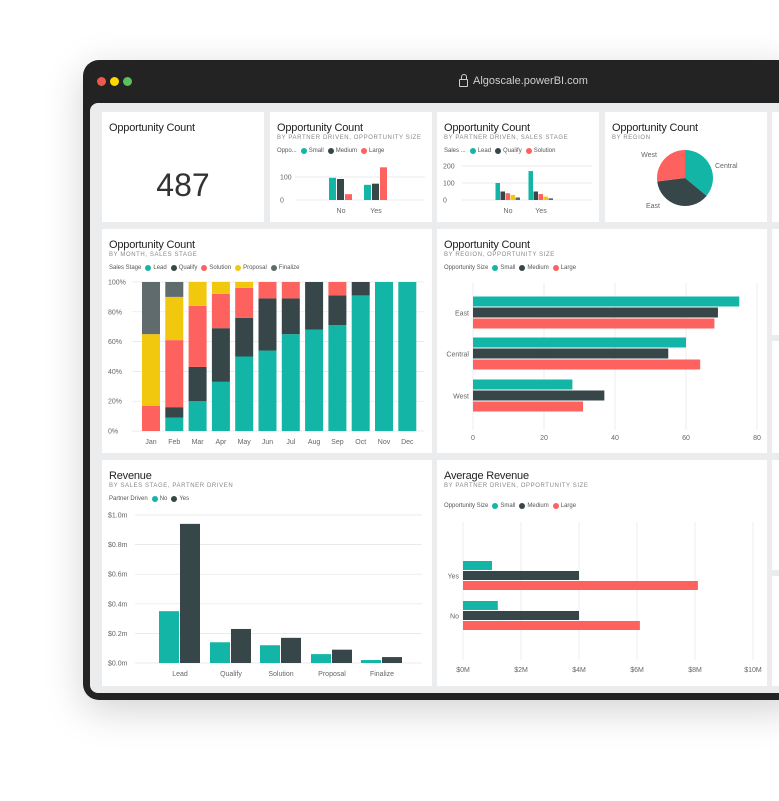 This screenshot has width=779, height=801. What do you see at coordinates (314, 380) in the screenshot?
I see `bar-aug-lead` at bounding box center [314, 380].